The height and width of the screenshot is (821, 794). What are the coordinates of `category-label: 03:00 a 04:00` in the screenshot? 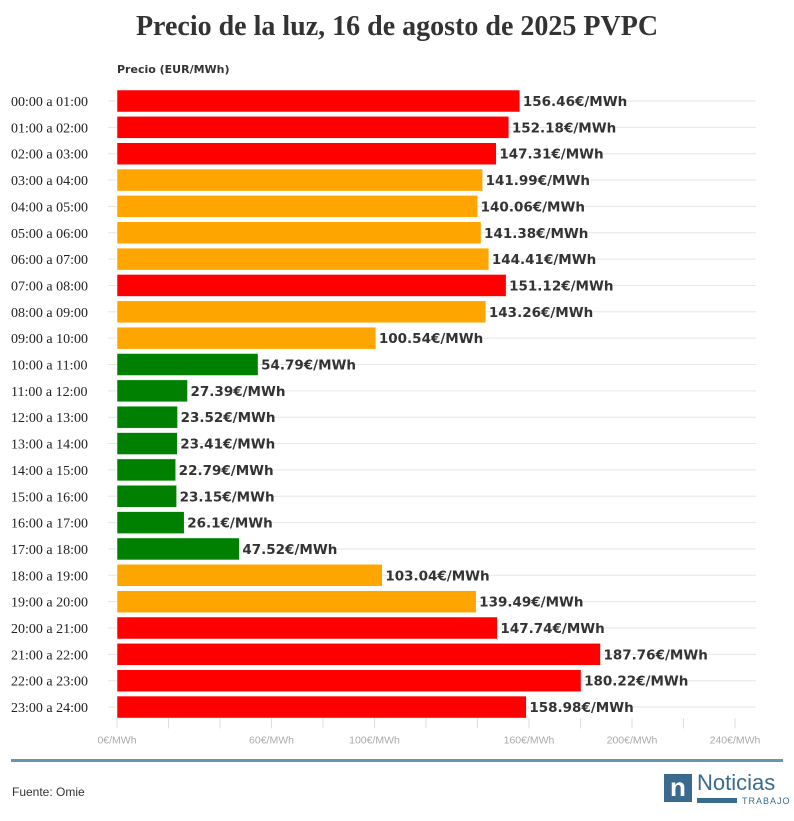 It's located at (49, 181).